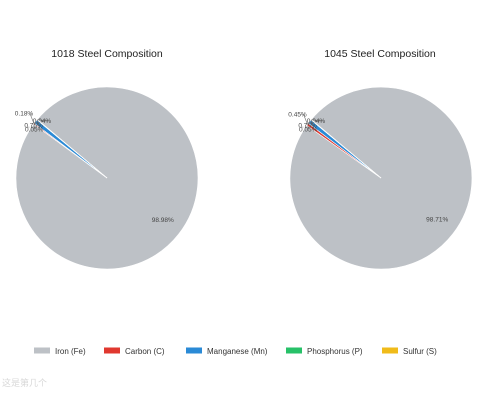 The width and height of the screenshot is (486, 400). I want to click on legend-label-phosphorus-p: Phosphorus (P), so click(335, 351).